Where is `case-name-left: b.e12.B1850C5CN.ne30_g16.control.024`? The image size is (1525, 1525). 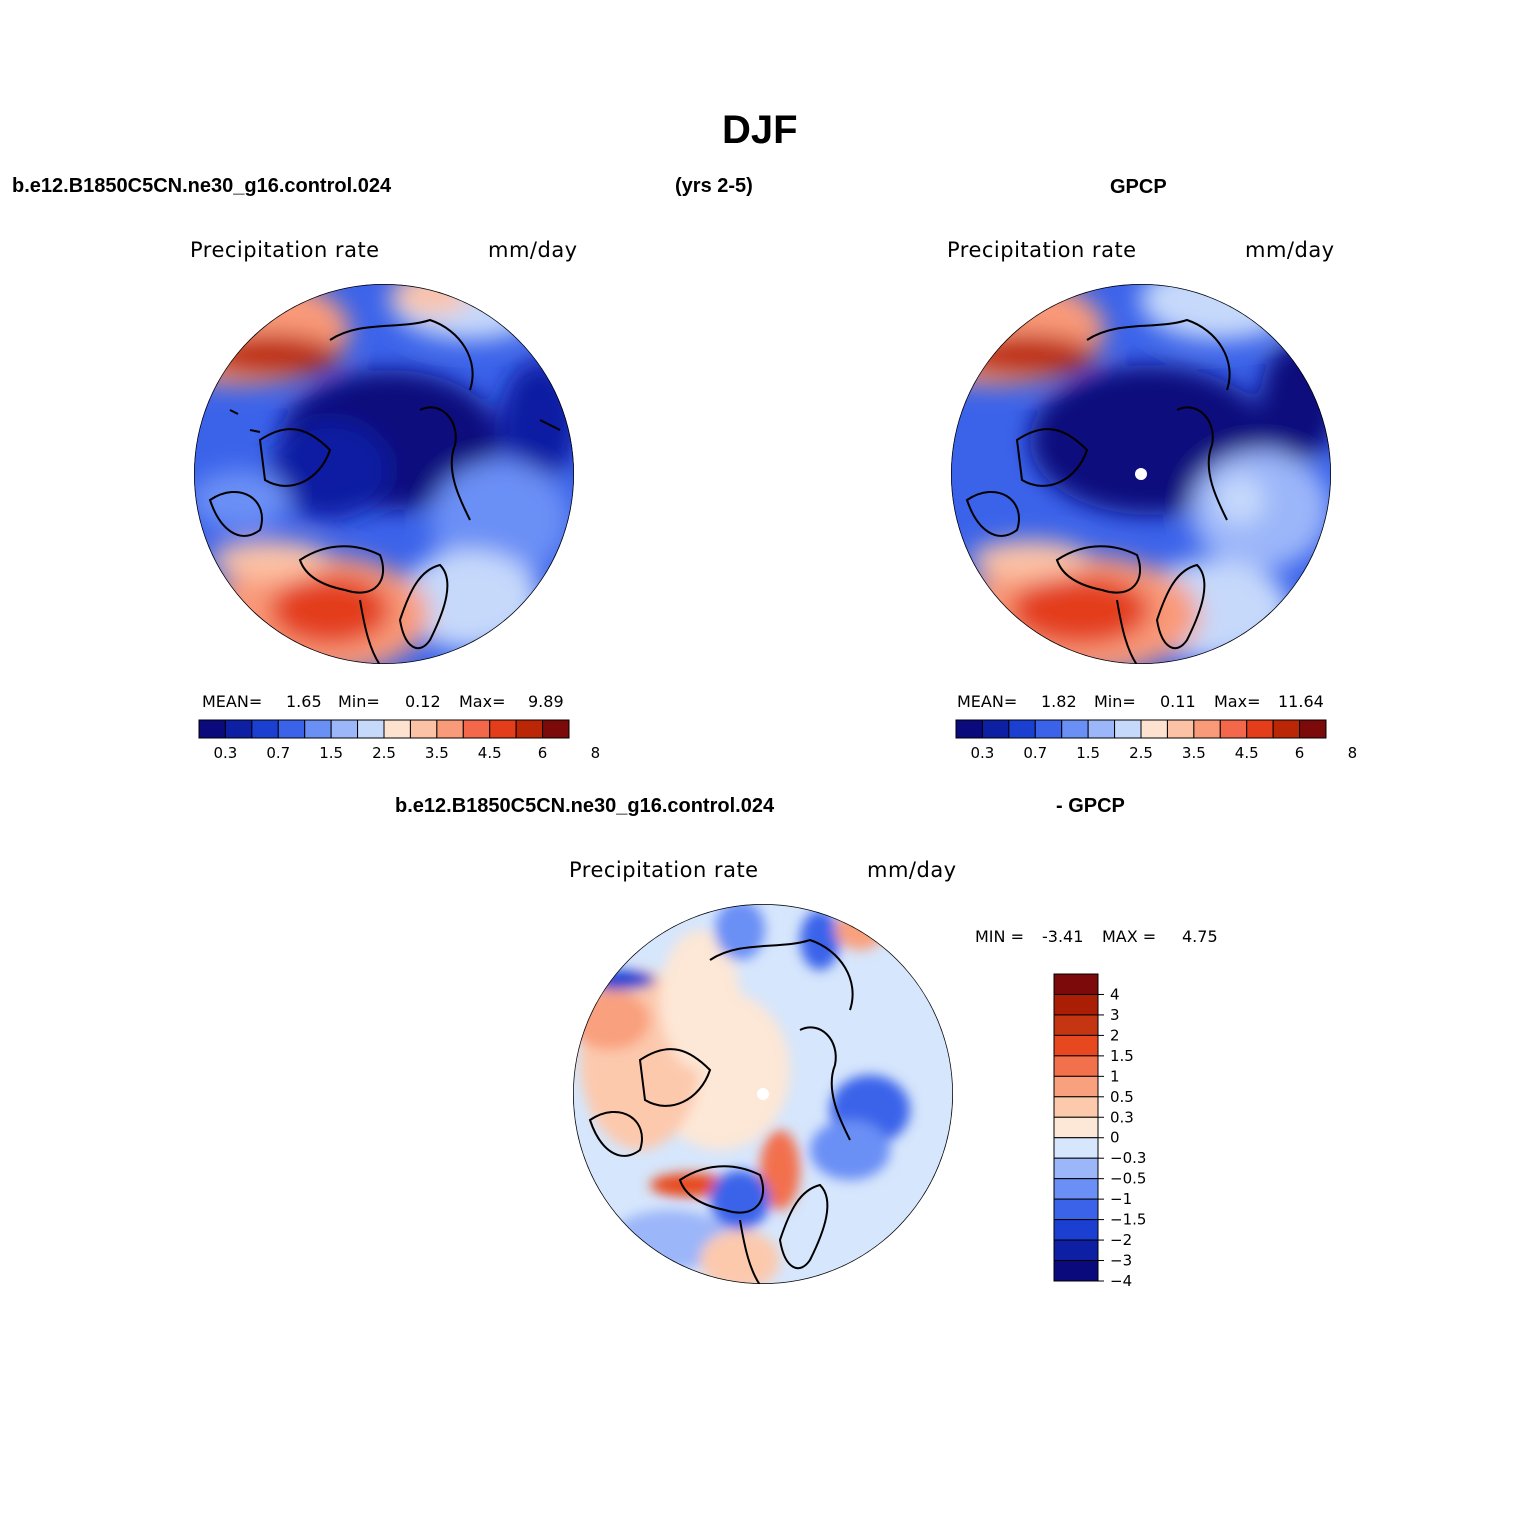 case-name-left: b.e12.B1850C5CN.ne30_g16.control.024 is located at coordinates (202, 186).